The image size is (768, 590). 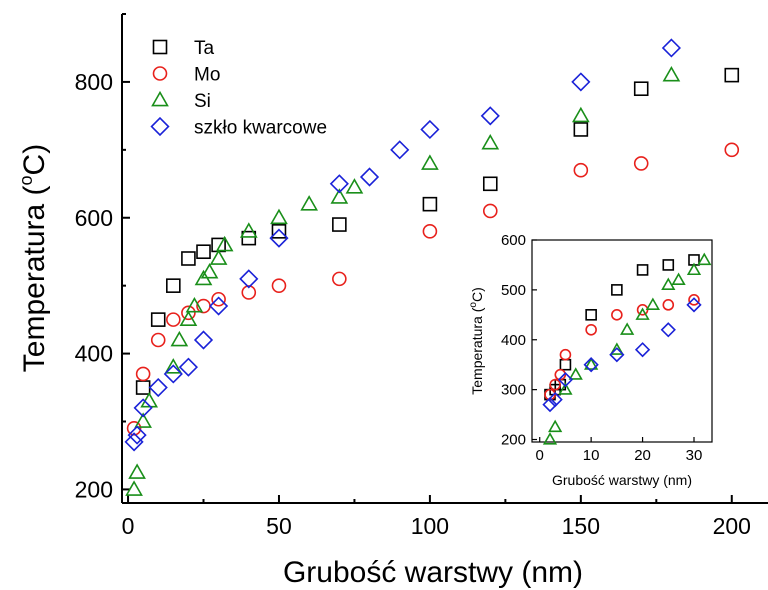 I want to click on inset-x-axis-title: Grubość warstwy (nm), so click(x=622, y=480).